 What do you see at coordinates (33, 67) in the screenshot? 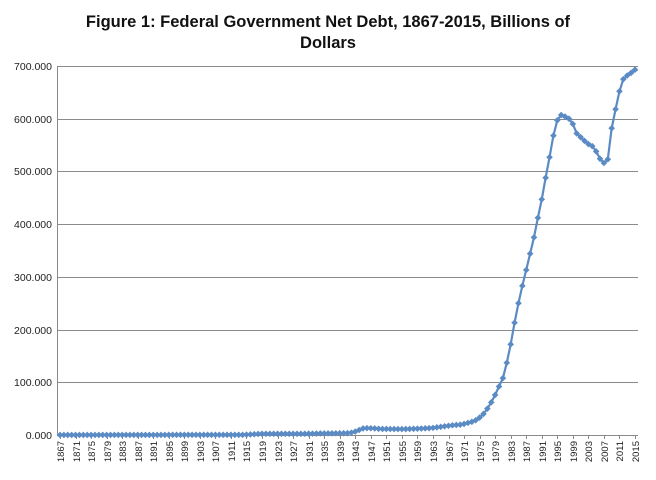
I see `y-tick-label: 700.000` at bounding box center [33, 67].